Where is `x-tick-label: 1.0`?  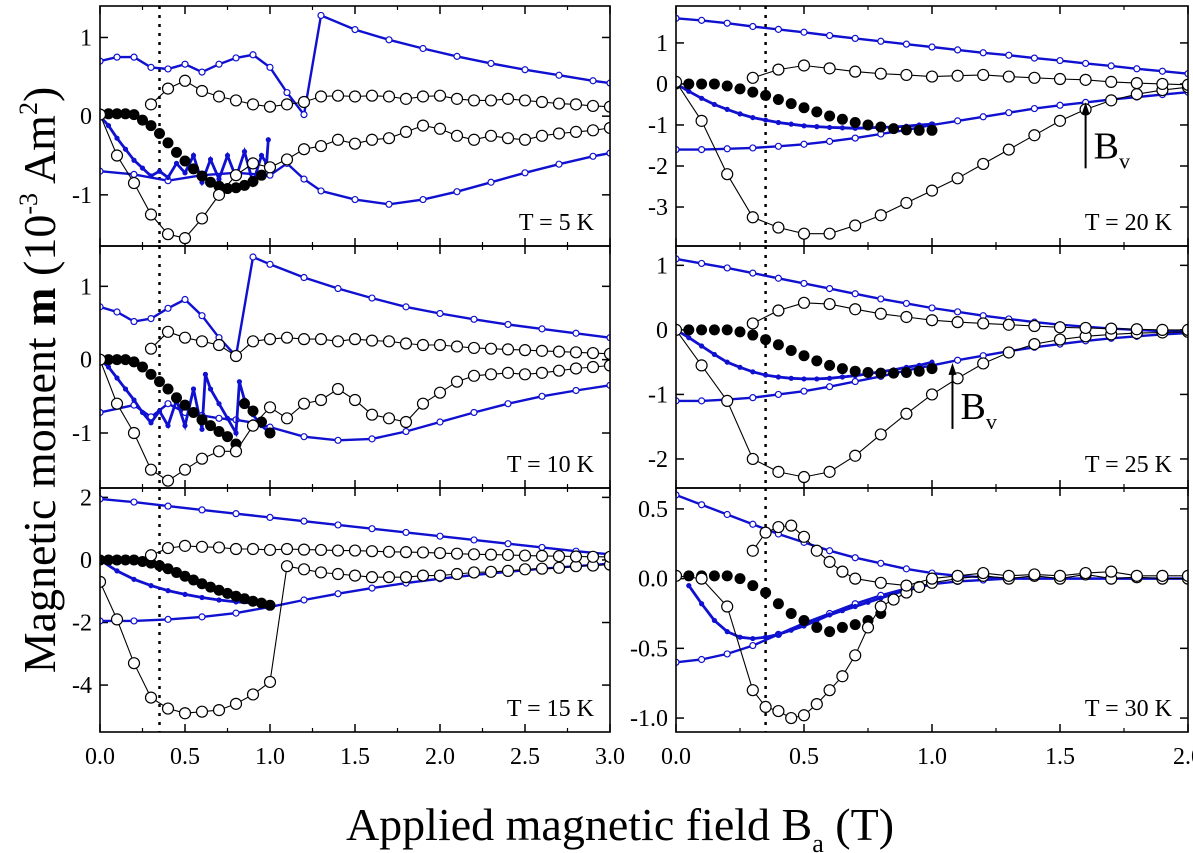
x-tick-label: 1.0 is located at coordinates (932, 757).